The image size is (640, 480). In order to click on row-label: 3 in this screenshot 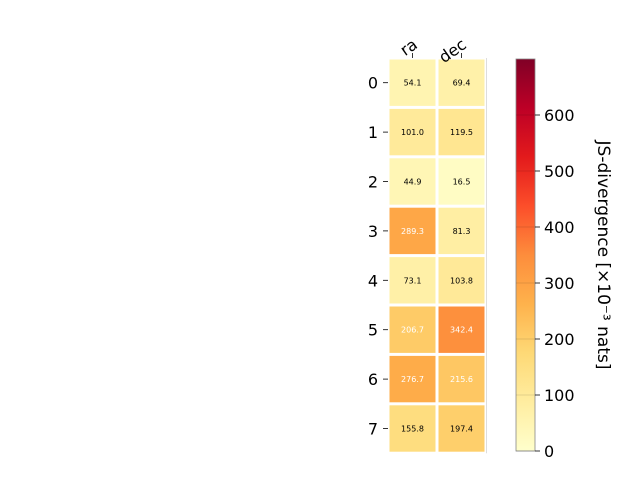, I will do `click(373, 231)`.